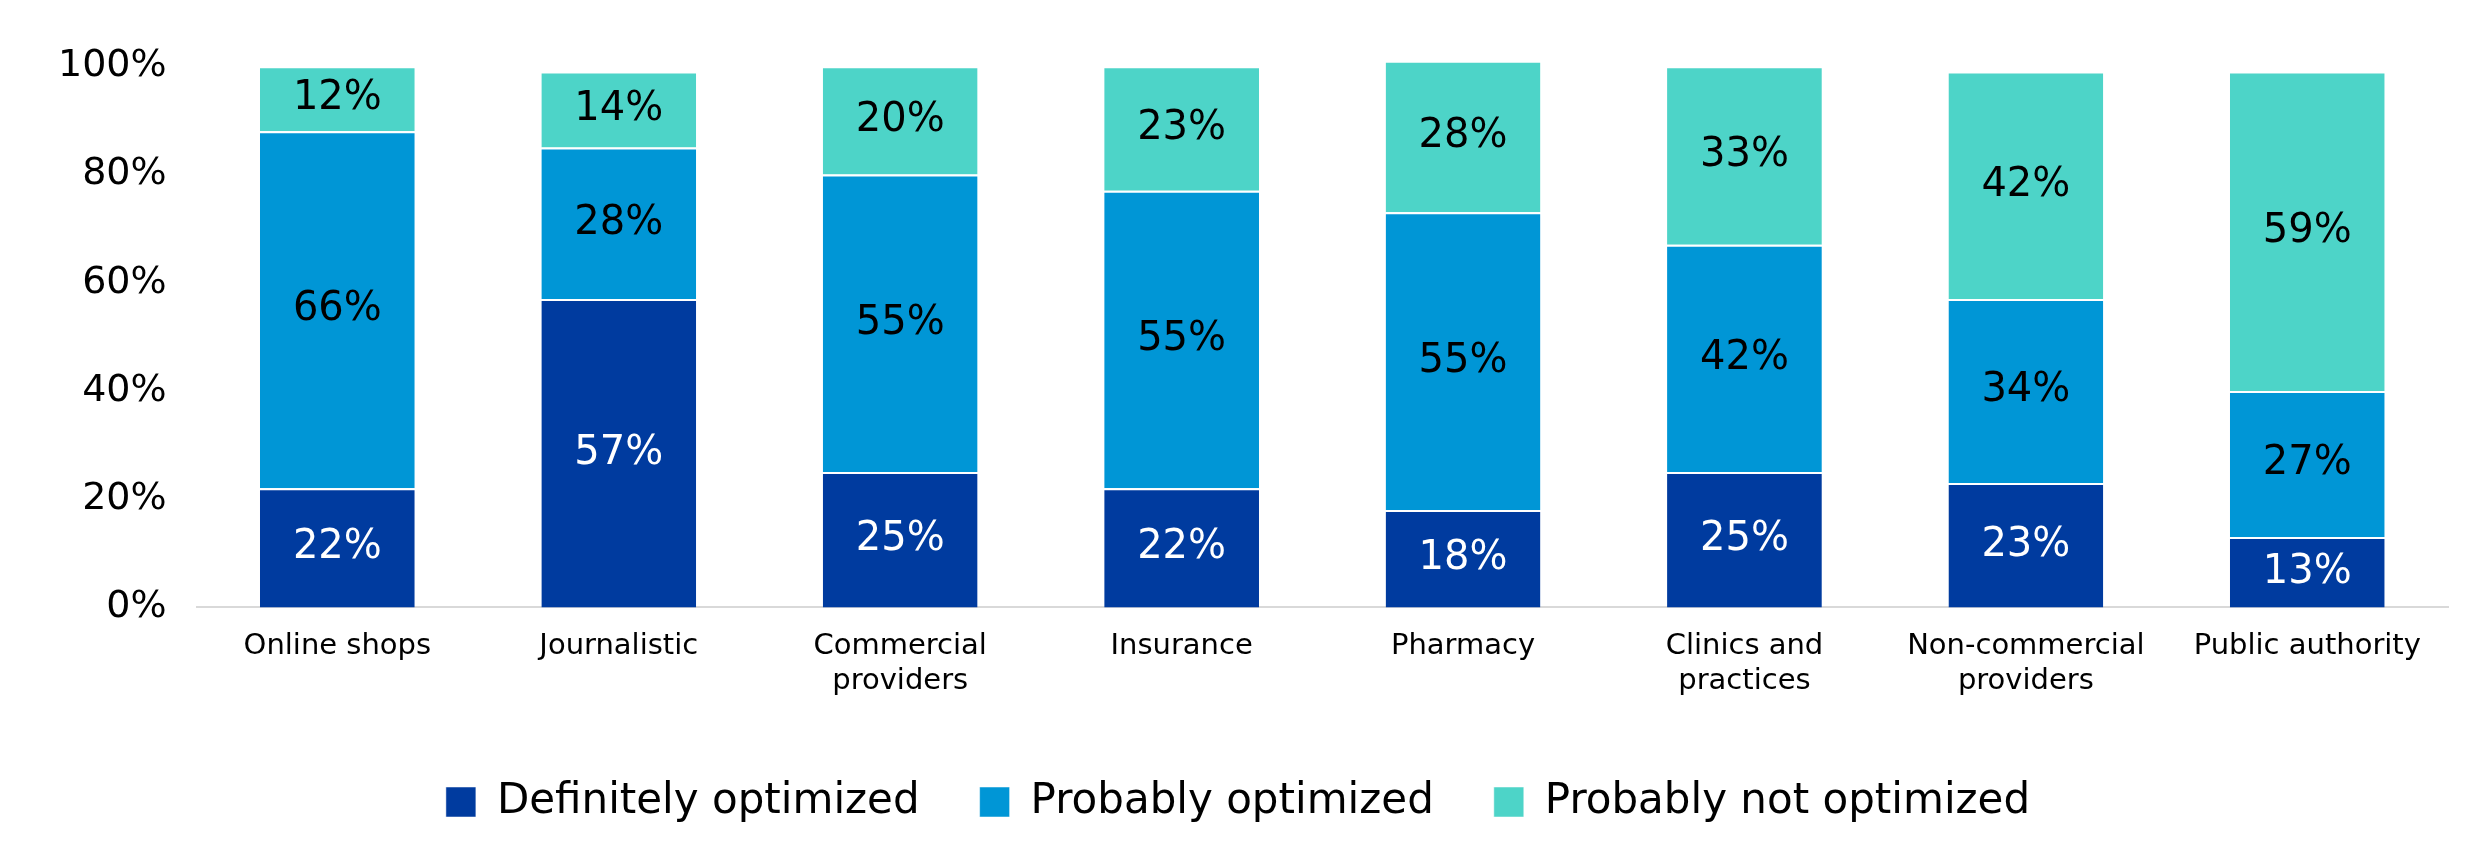  Describe the element at coordinates (124, 496) in the screenshot. I see `y-tick-label: 20%` at that location.